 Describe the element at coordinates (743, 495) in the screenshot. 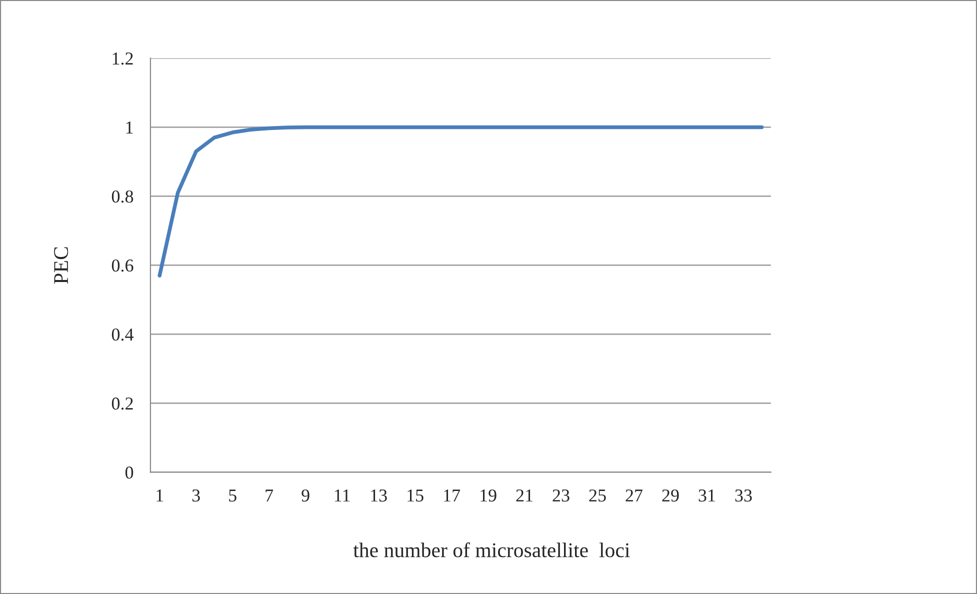

I see `x-tick-label: 33` at that location.